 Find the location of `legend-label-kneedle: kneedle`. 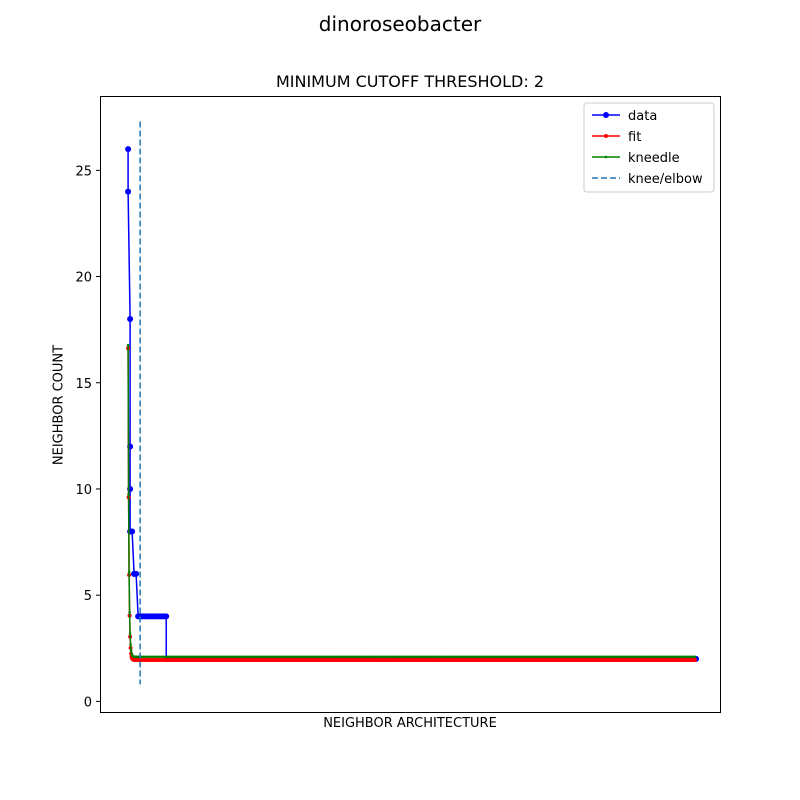

legend-label-kneedle: kneedle is located at coordinates (654, 158).